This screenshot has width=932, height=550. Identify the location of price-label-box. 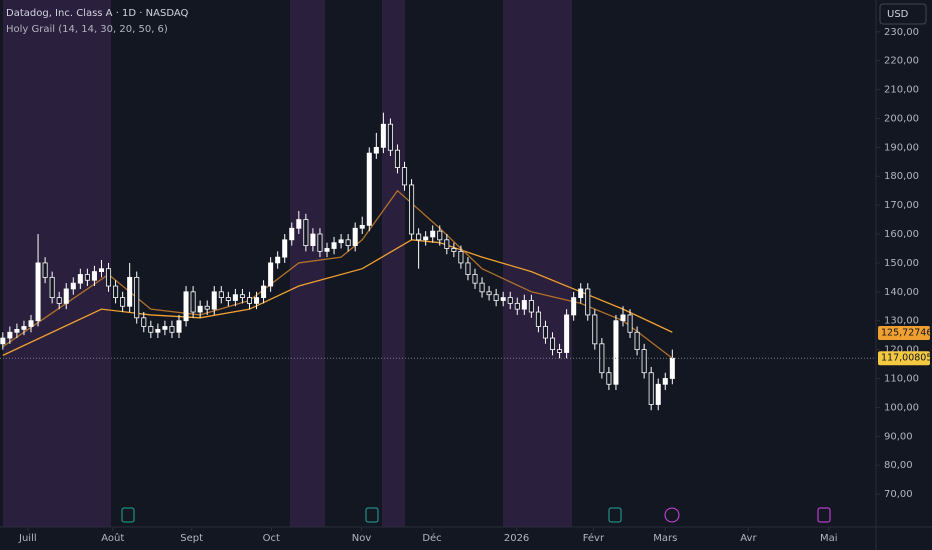
(904, 358).